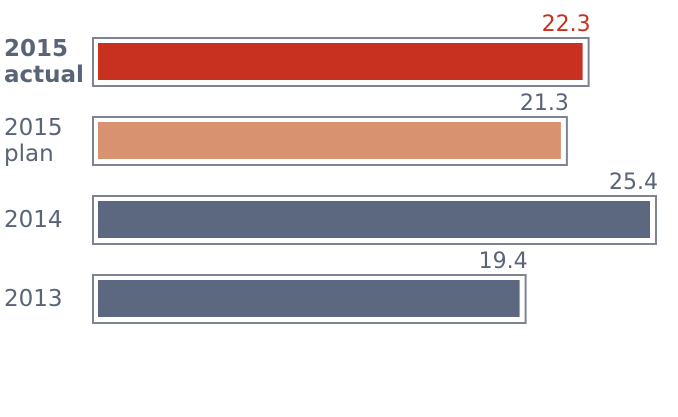  Describe the element at coordinates (503, 261) in the screenshot. I see `value-label: 19.4` at that location.